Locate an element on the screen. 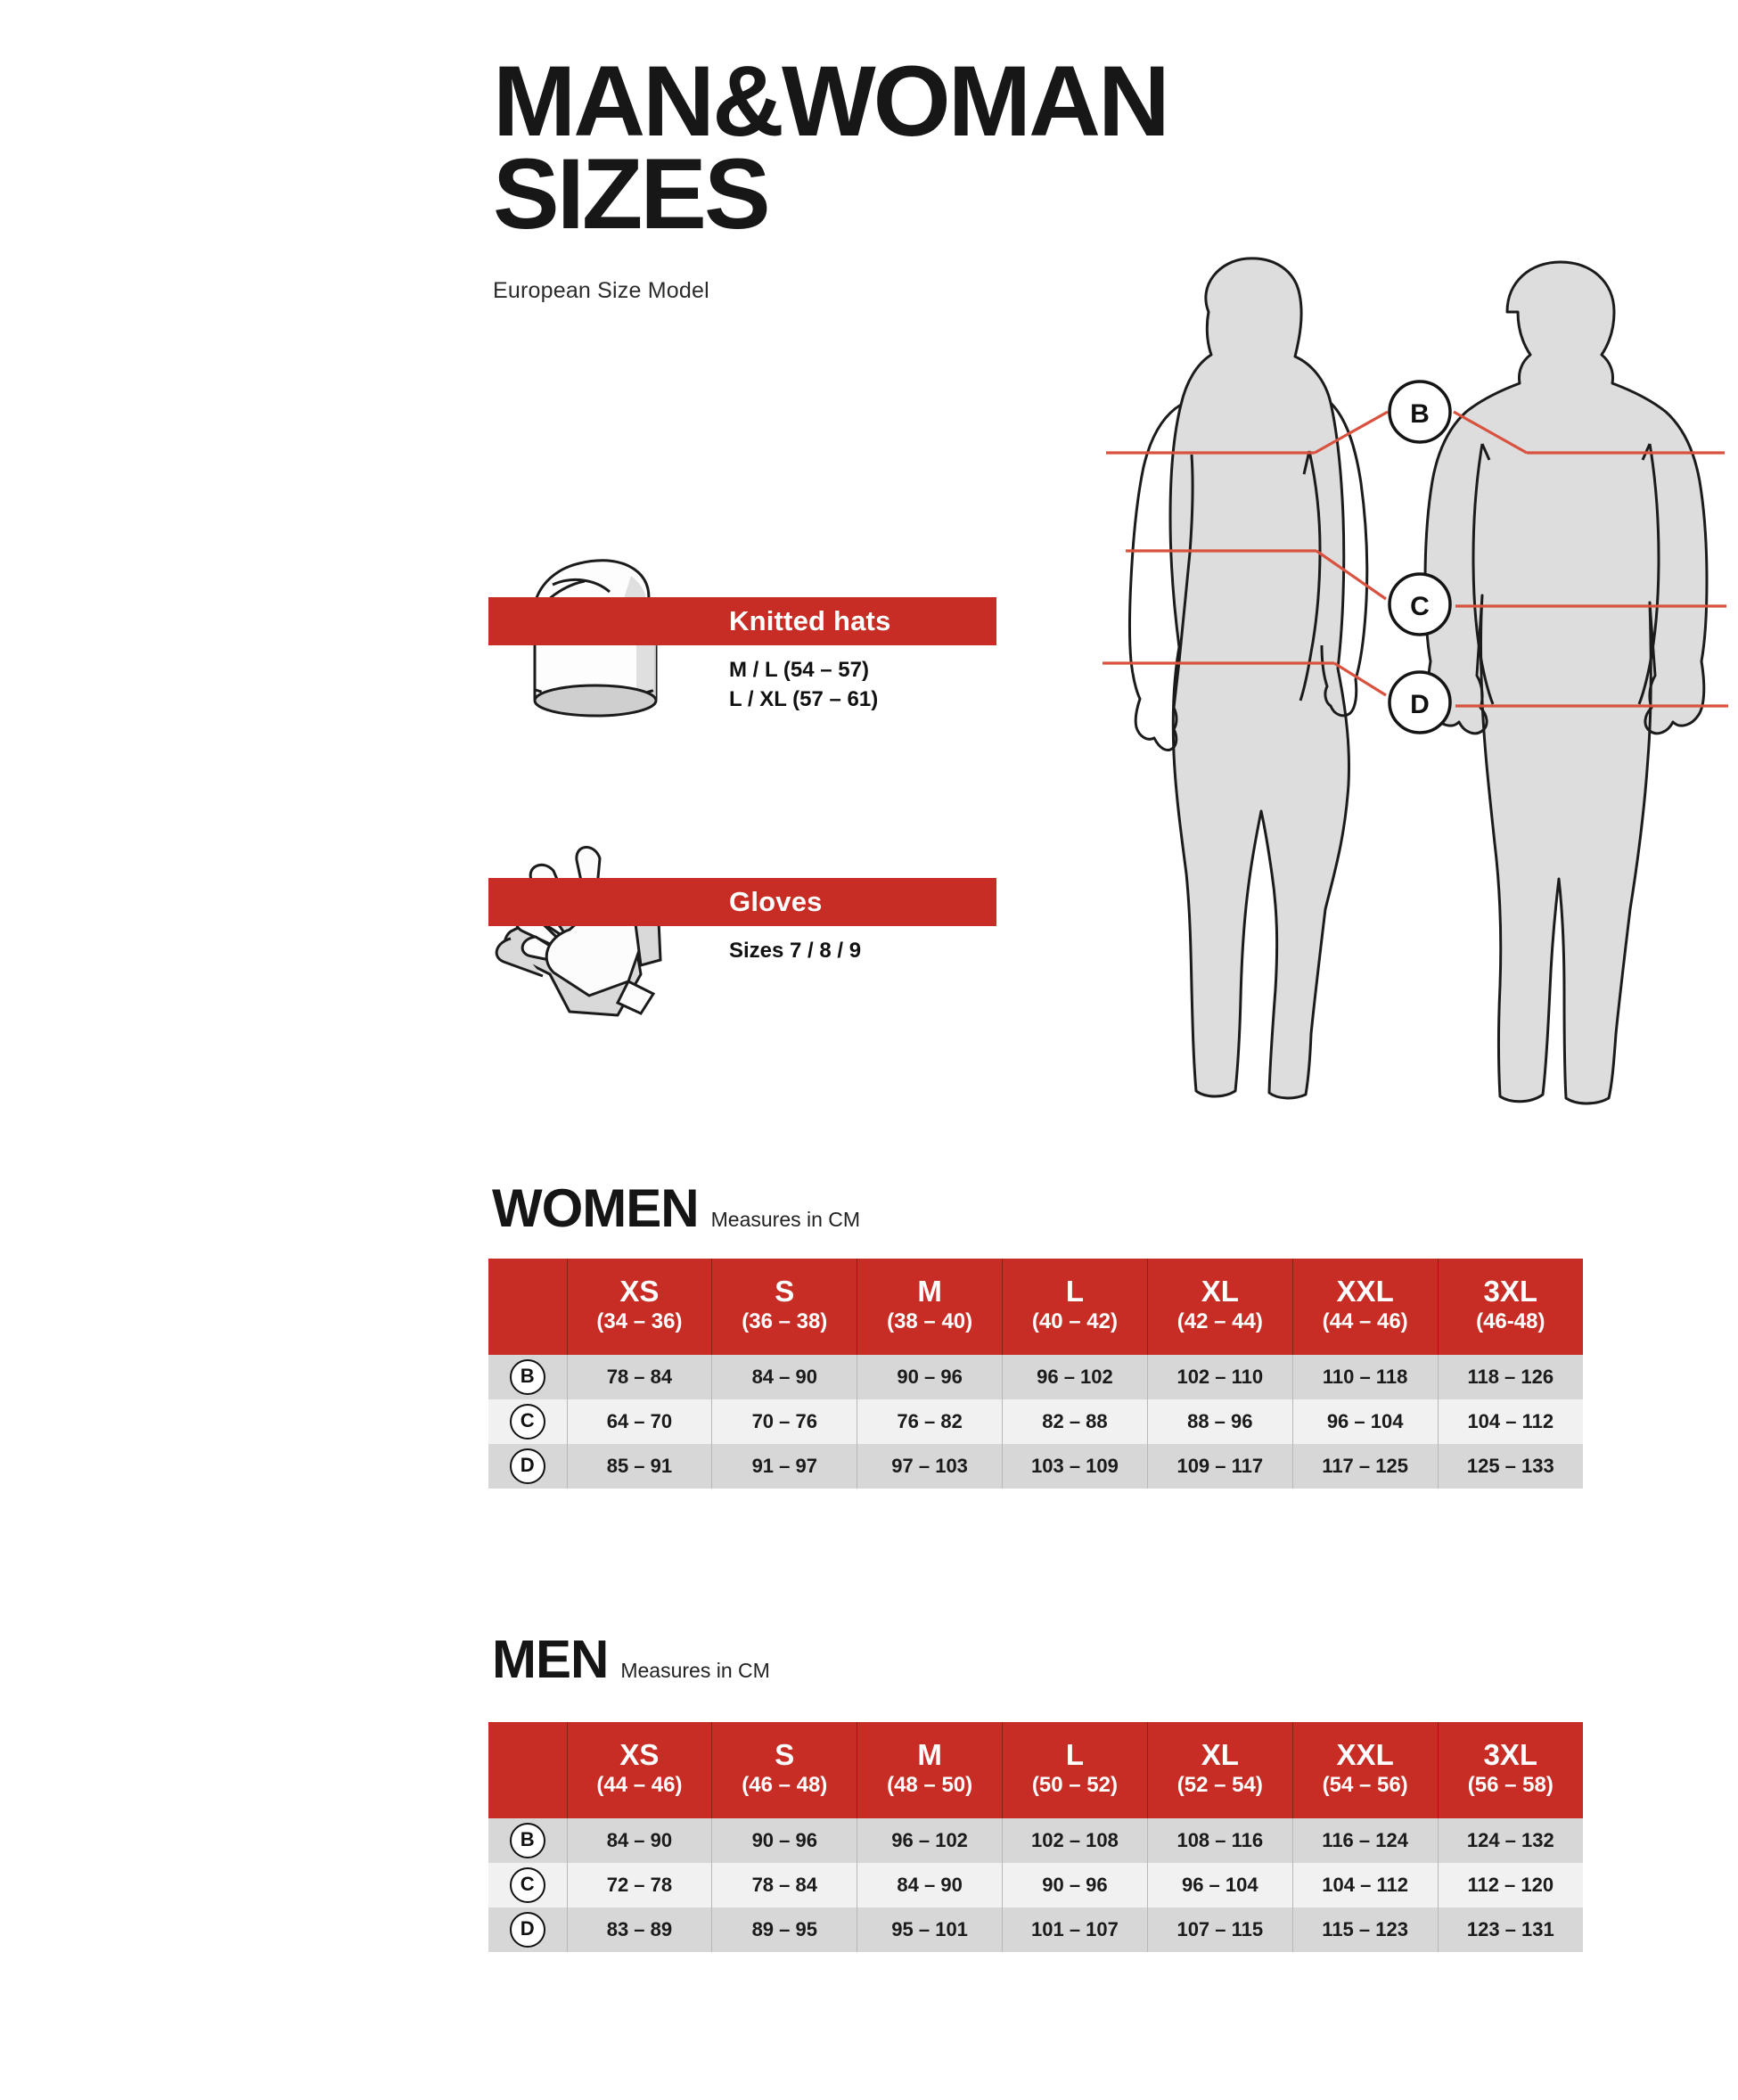 The width and height of the screenshot is (1738, 2100). cell: 110 – 118 is located at coordinates (1365, 1377).